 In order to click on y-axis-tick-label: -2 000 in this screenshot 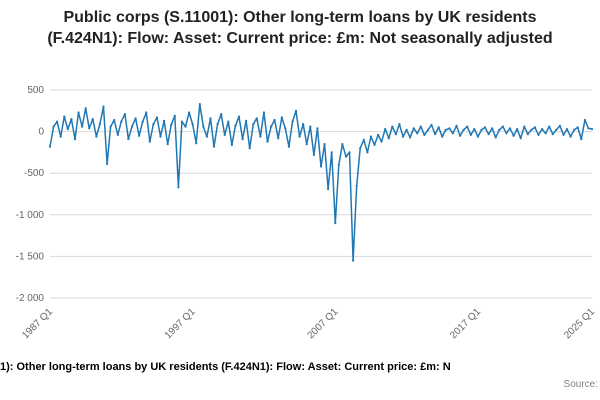, I will do `click(30, 298)`.